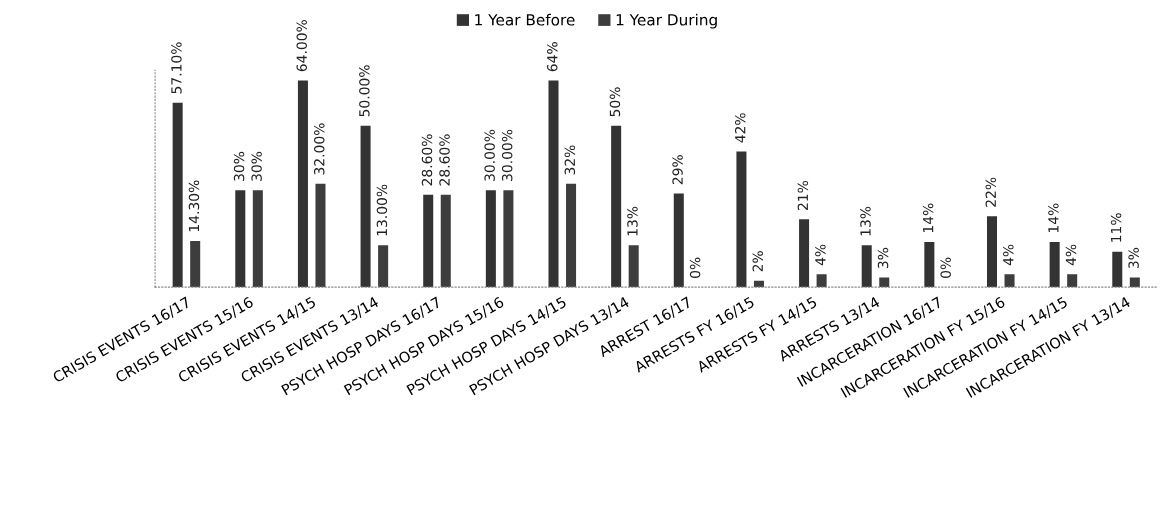 The height and width of the screenshot is (524, 1175). I want to click on data-label: 50.00%, so click(364, 91).